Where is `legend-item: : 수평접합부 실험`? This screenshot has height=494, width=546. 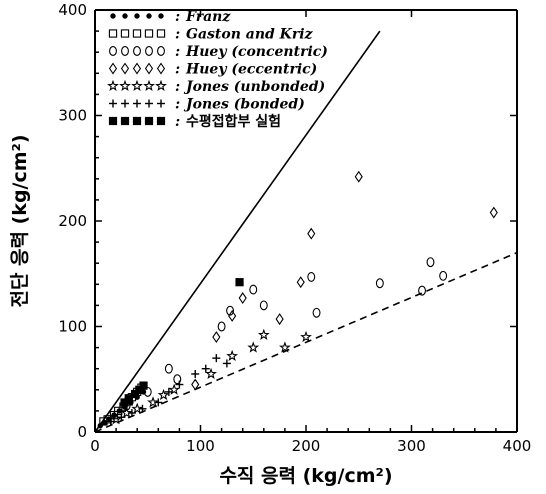 legend-item: : 수평접합부 실험 is located at coordinates (194, 121).